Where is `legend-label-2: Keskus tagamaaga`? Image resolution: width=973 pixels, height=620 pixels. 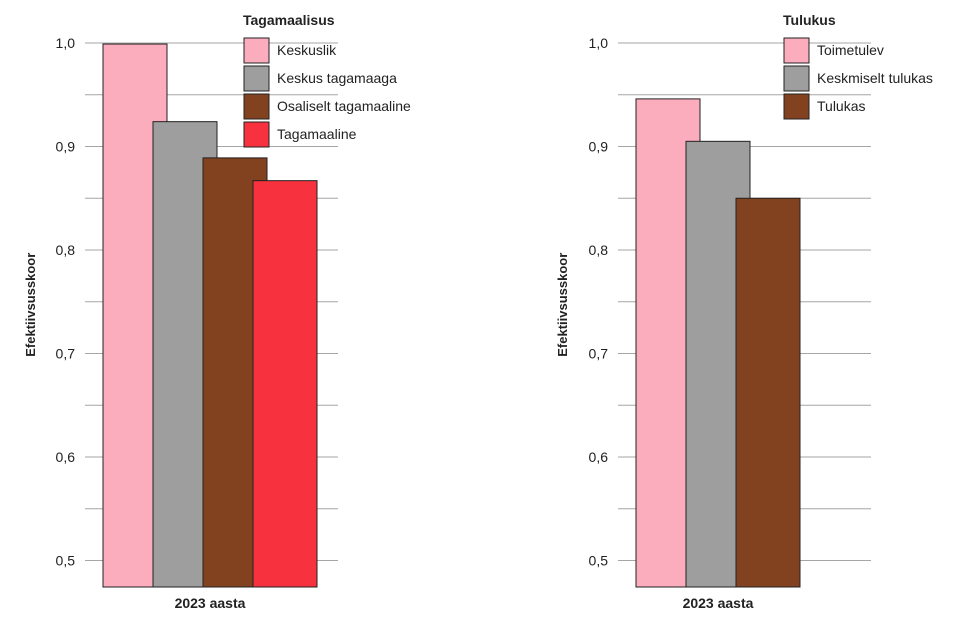 legend-label-2: Keskus tagamaaga is located at coordinates (337, 78).